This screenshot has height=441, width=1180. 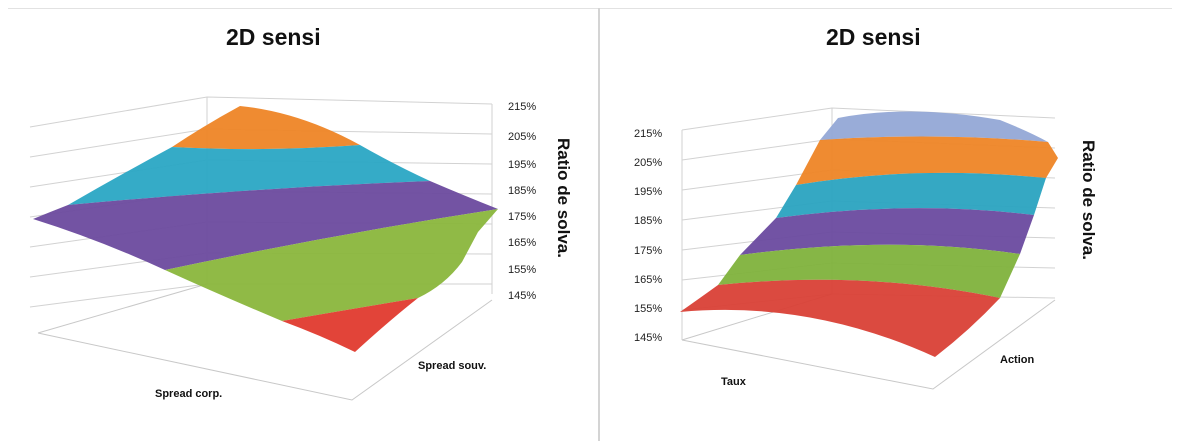 I want to click on x-axis-title: Taux, so click(x=734, y=382).